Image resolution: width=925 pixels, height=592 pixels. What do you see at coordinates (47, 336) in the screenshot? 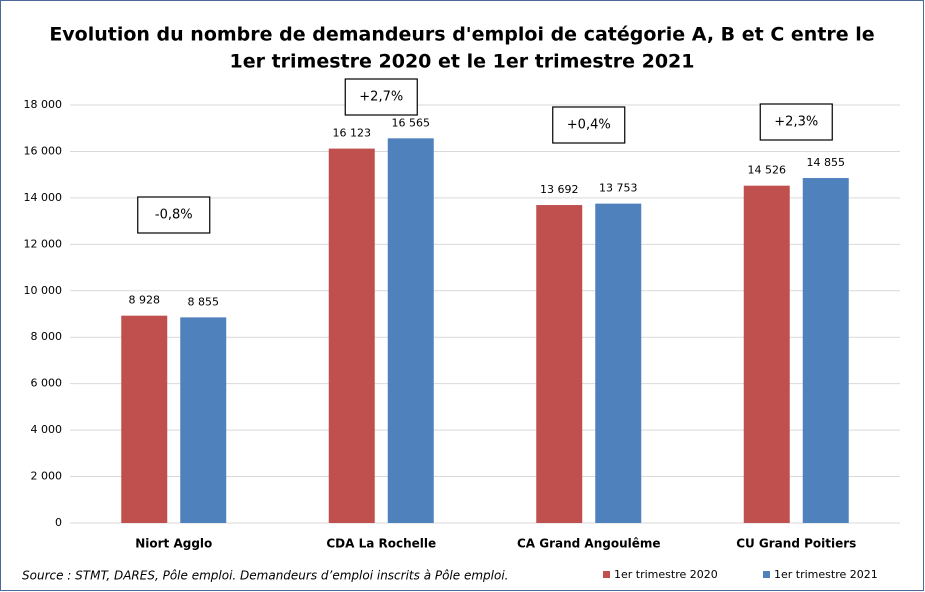
I see `y-tick-label: 8 000` at bounding box center [47, 336].